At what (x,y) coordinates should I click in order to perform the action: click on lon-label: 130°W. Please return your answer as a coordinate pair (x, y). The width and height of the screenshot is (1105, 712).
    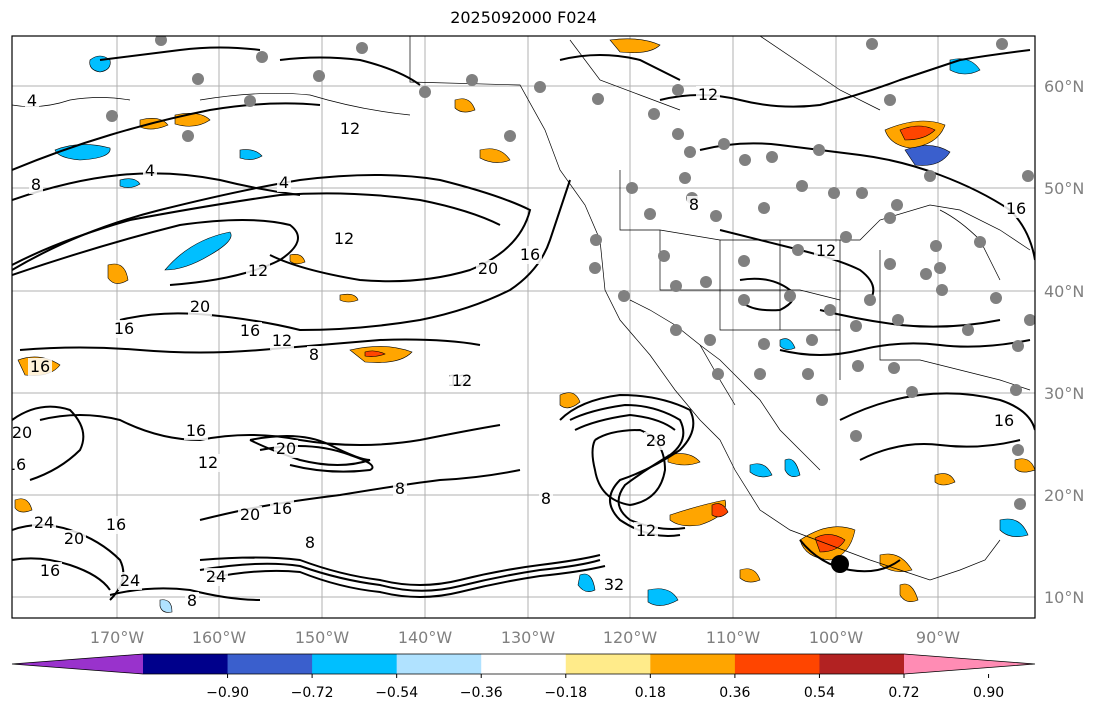
    Looking at the image, I should click on (528, 637).